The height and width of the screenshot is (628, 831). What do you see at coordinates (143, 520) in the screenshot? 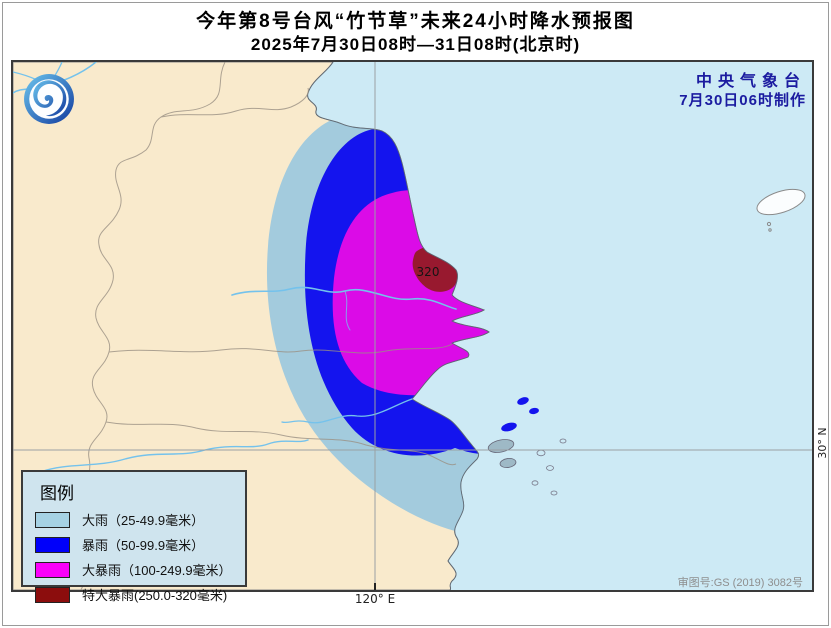
I see `legend-label-heavy-rain: 大雨（25-49.9毫米）` at bounding box center [143, 520].